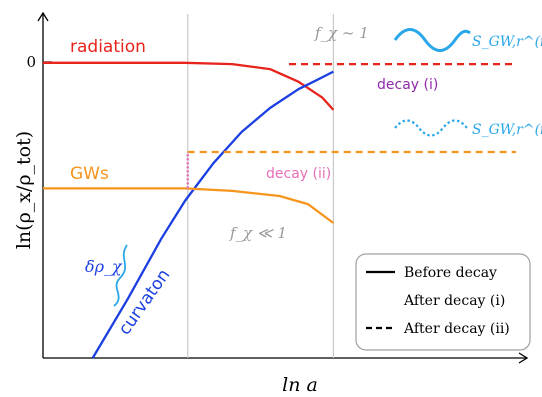 This screenshot has width=542, height=397. I want to click on annotation-sgw-ii: S_GW,r^(ii), so click(507, 130).